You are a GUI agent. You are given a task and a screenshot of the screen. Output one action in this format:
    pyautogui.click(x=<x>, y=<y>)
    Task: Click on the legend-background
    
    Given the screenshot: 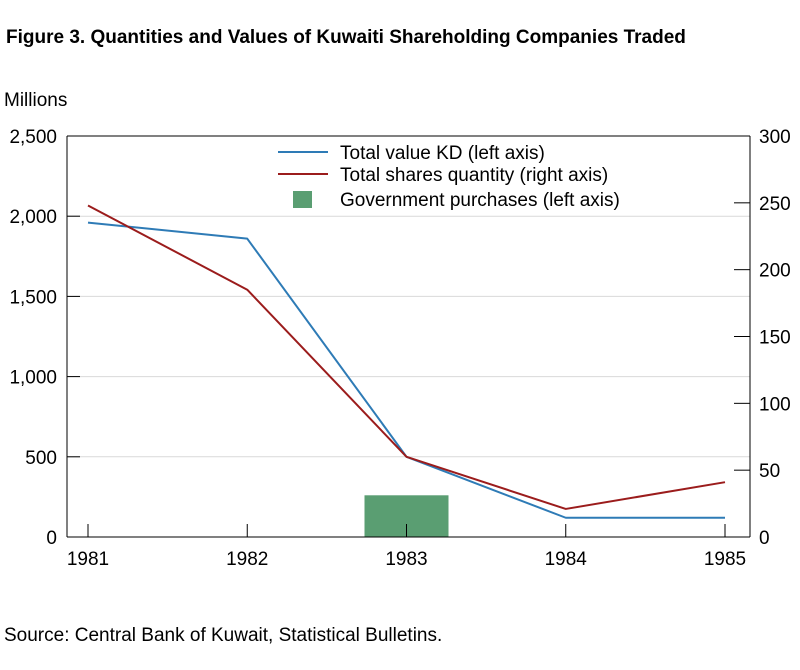 What is the action you would take?
    pyautogui.click(x=467, y=177)
    